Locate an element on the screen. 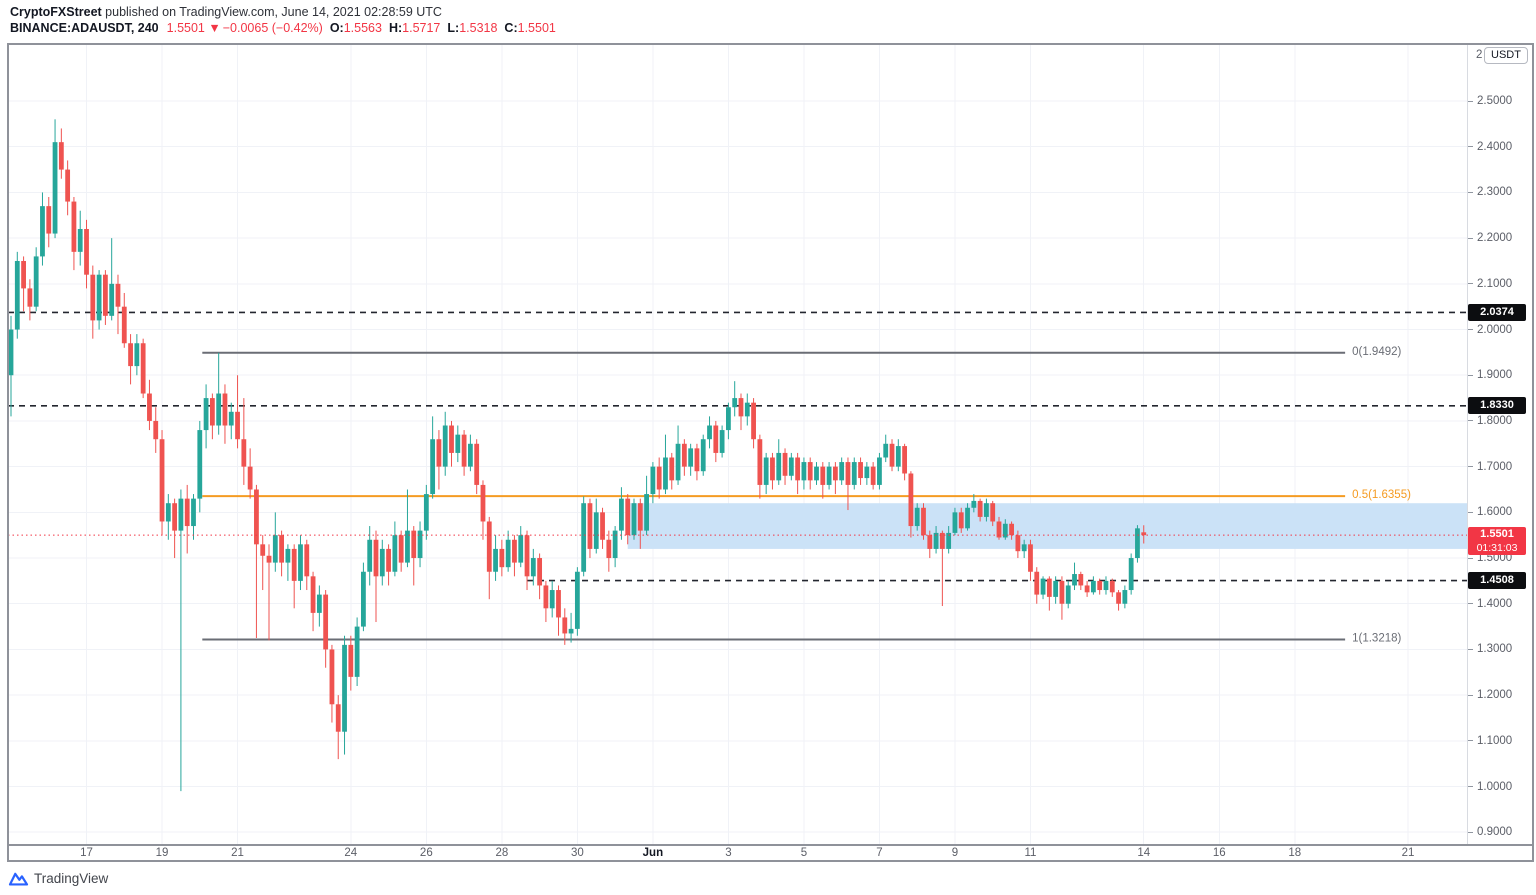  time-axis-label: 11 is located at coordinates (1030, 853).